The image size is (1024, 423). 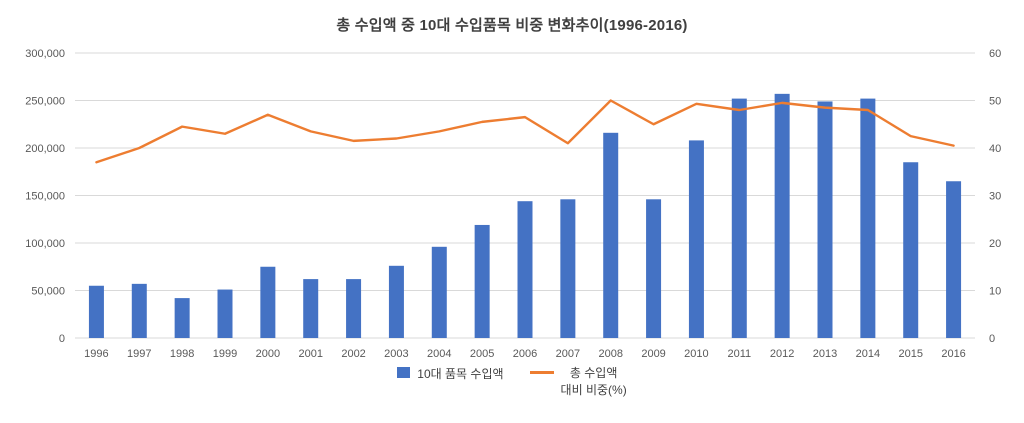 I want to click on line-series-label: 총 수입액 대비 비중(%), so click(x=594, y=382).